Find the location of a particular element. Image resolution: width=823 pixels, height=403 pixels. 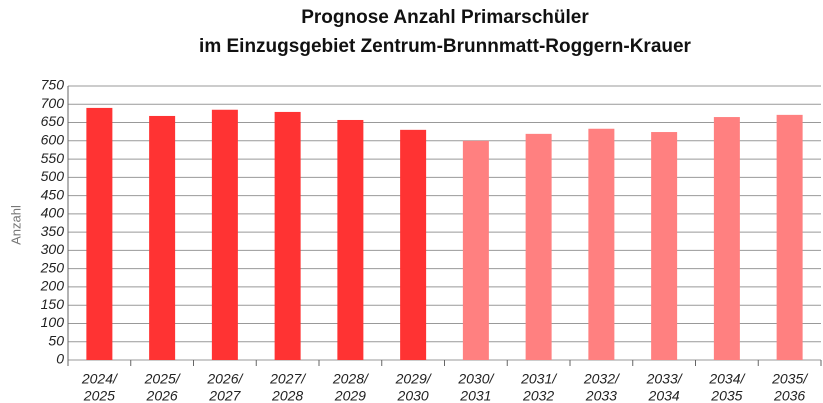

x-tick-label: 2033 is located at coordinates (601, 395).